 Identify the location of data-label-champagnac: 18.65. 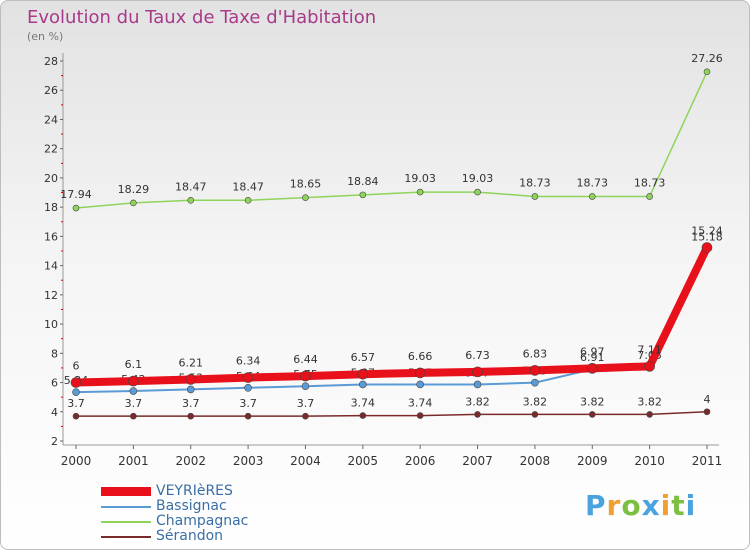
(306, 184).